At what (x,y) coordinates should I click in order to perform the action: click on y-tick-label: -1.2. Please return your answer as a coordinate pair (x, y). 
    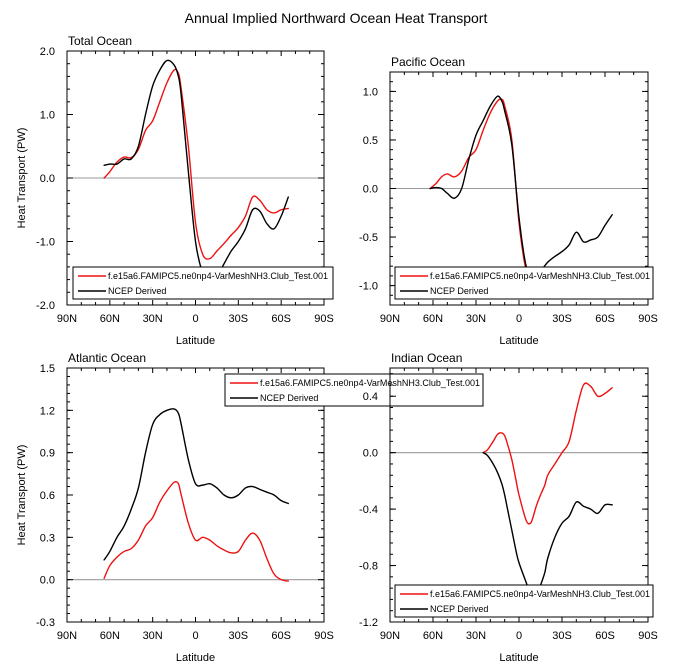
    Looking at the image, I should click on (368, 623).